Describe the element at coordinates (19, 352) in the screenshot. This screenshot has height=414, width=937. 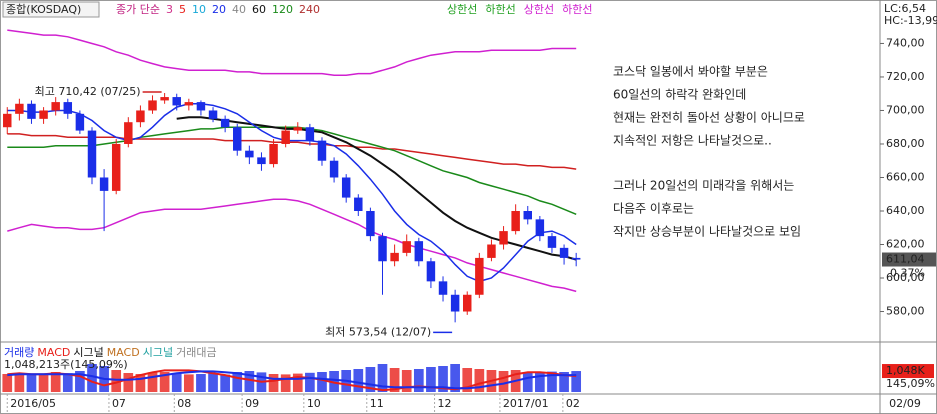
I see `panel-legend-item: 거래량` at that location.